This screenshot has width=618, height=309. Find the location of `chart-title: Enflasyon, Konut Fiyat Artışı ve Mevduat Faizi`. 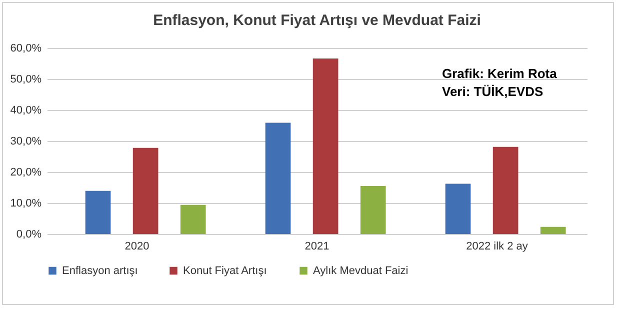

chart-title: Enflasyon, Konut Fiyat Artışı ve Mevduat Faizi is located at coordinates (317, 20).